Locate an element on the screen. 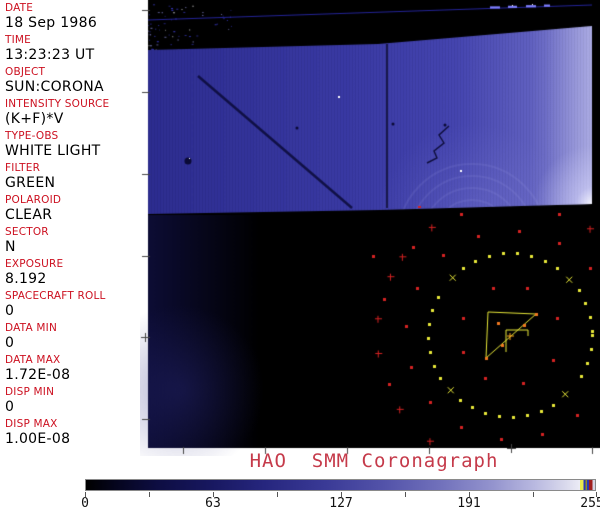 The image size is (600, 512). metadata-field-label: DISP MIN is located at coordinates (30, 392).